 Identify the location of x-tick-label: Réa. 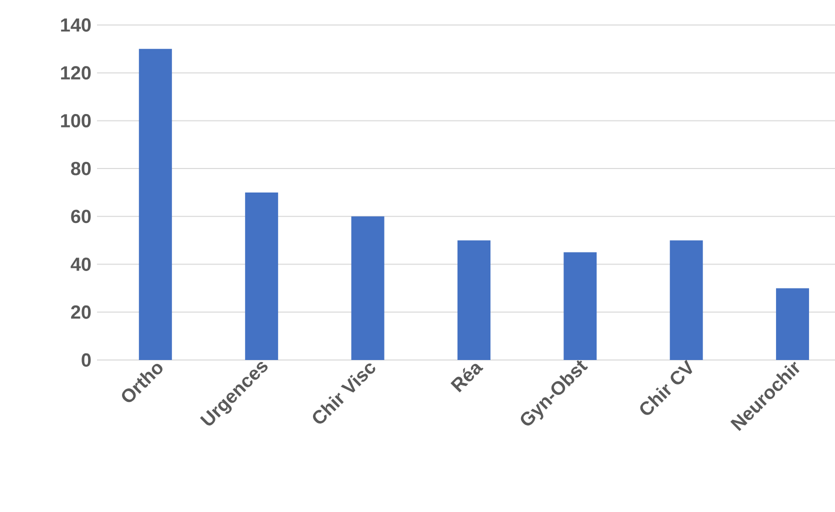
(467, 378).